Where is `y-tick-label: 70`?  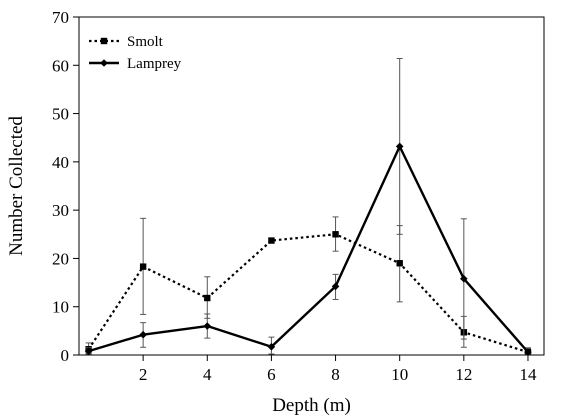
y-tick-label: 70 is located at coordinates (60, 17).